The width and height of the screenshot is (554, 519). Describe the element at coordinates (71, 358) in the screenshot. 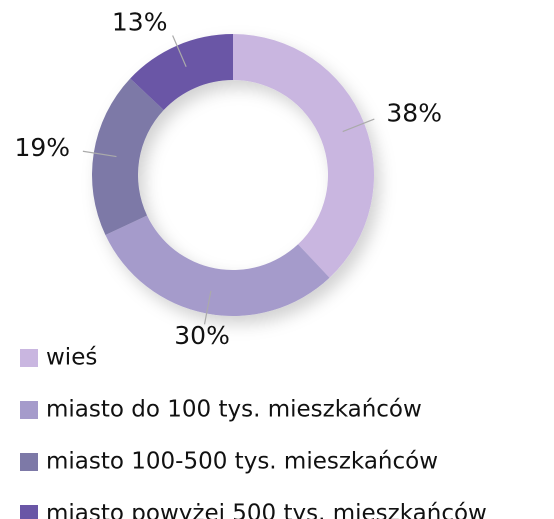

I see `legend-label: wieś` at that location.